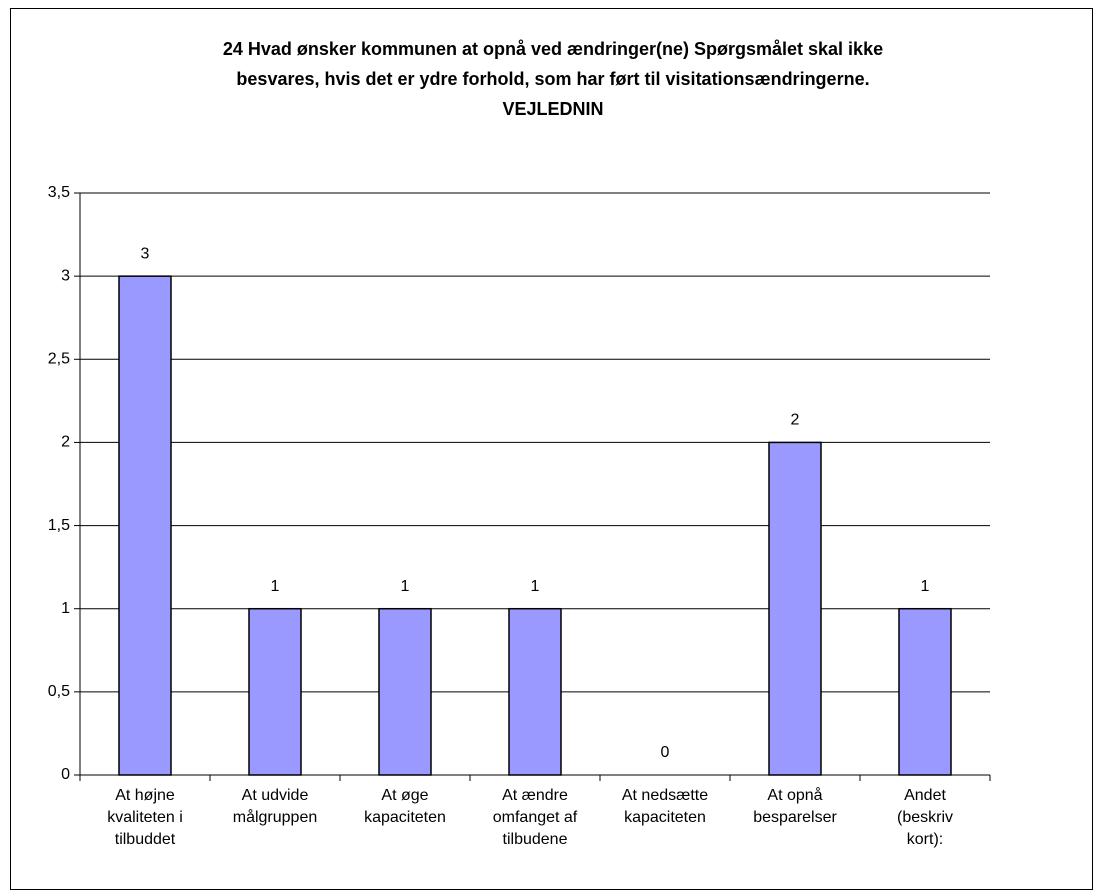 The width and height of the screenshot is (1096, 894). Describe the element at coordinates (665, 752) in the screenshot. I see `data-label: 0` at that location.